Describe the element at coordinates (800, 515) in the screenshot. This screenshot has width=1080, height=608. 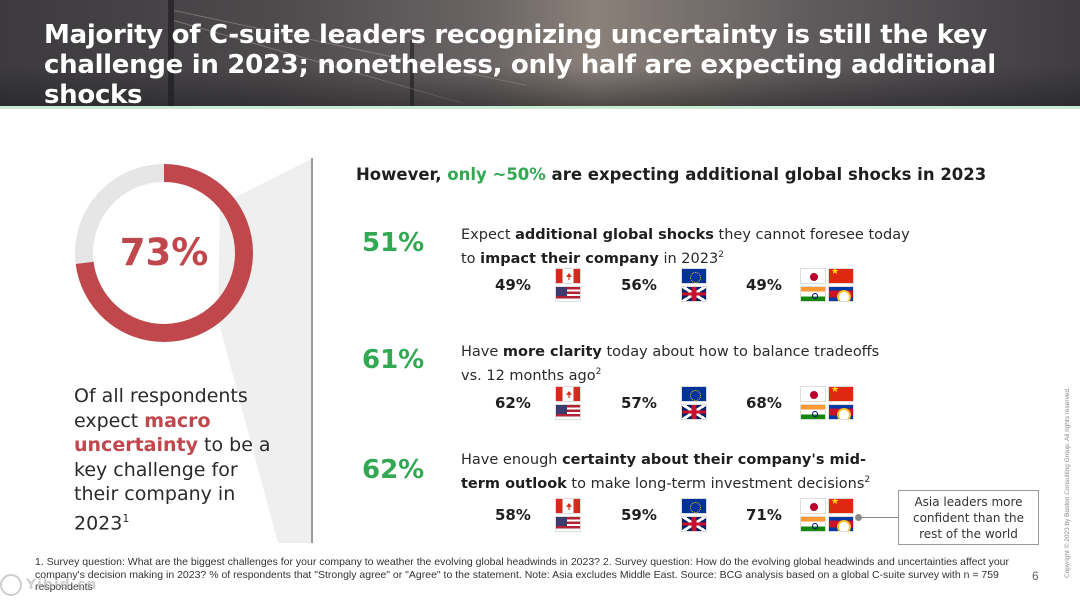
I see `region-asia: 71%` at that location.